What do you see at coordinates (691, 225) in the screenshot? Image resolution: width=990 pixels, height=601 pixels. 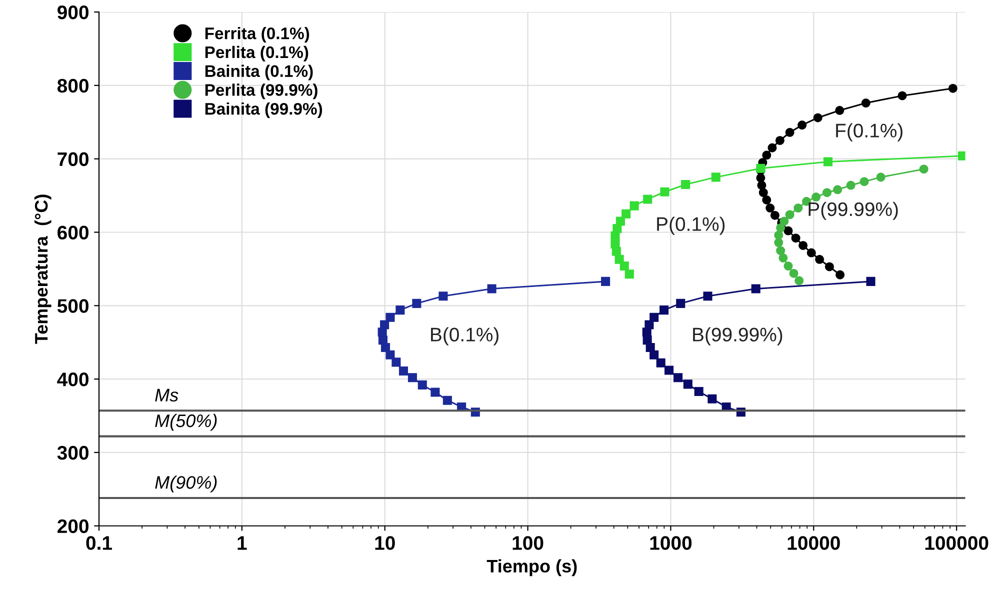 I see `annotation: P(0.1%)` at bounding box center [691, 225].